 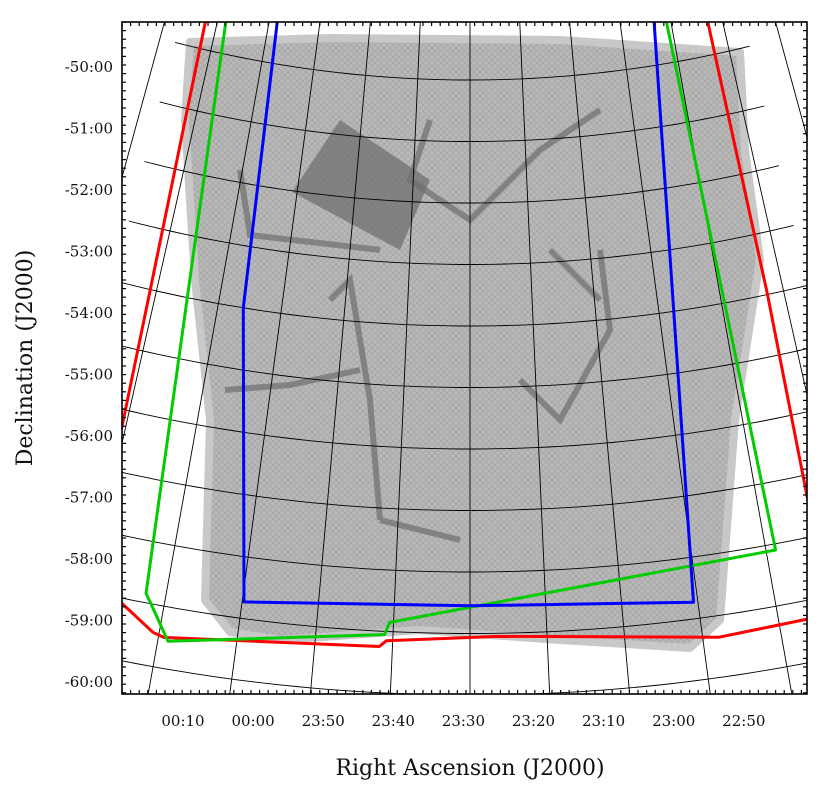 I want to click on y-tick-label: -52:00, so click(x=89, y=190).